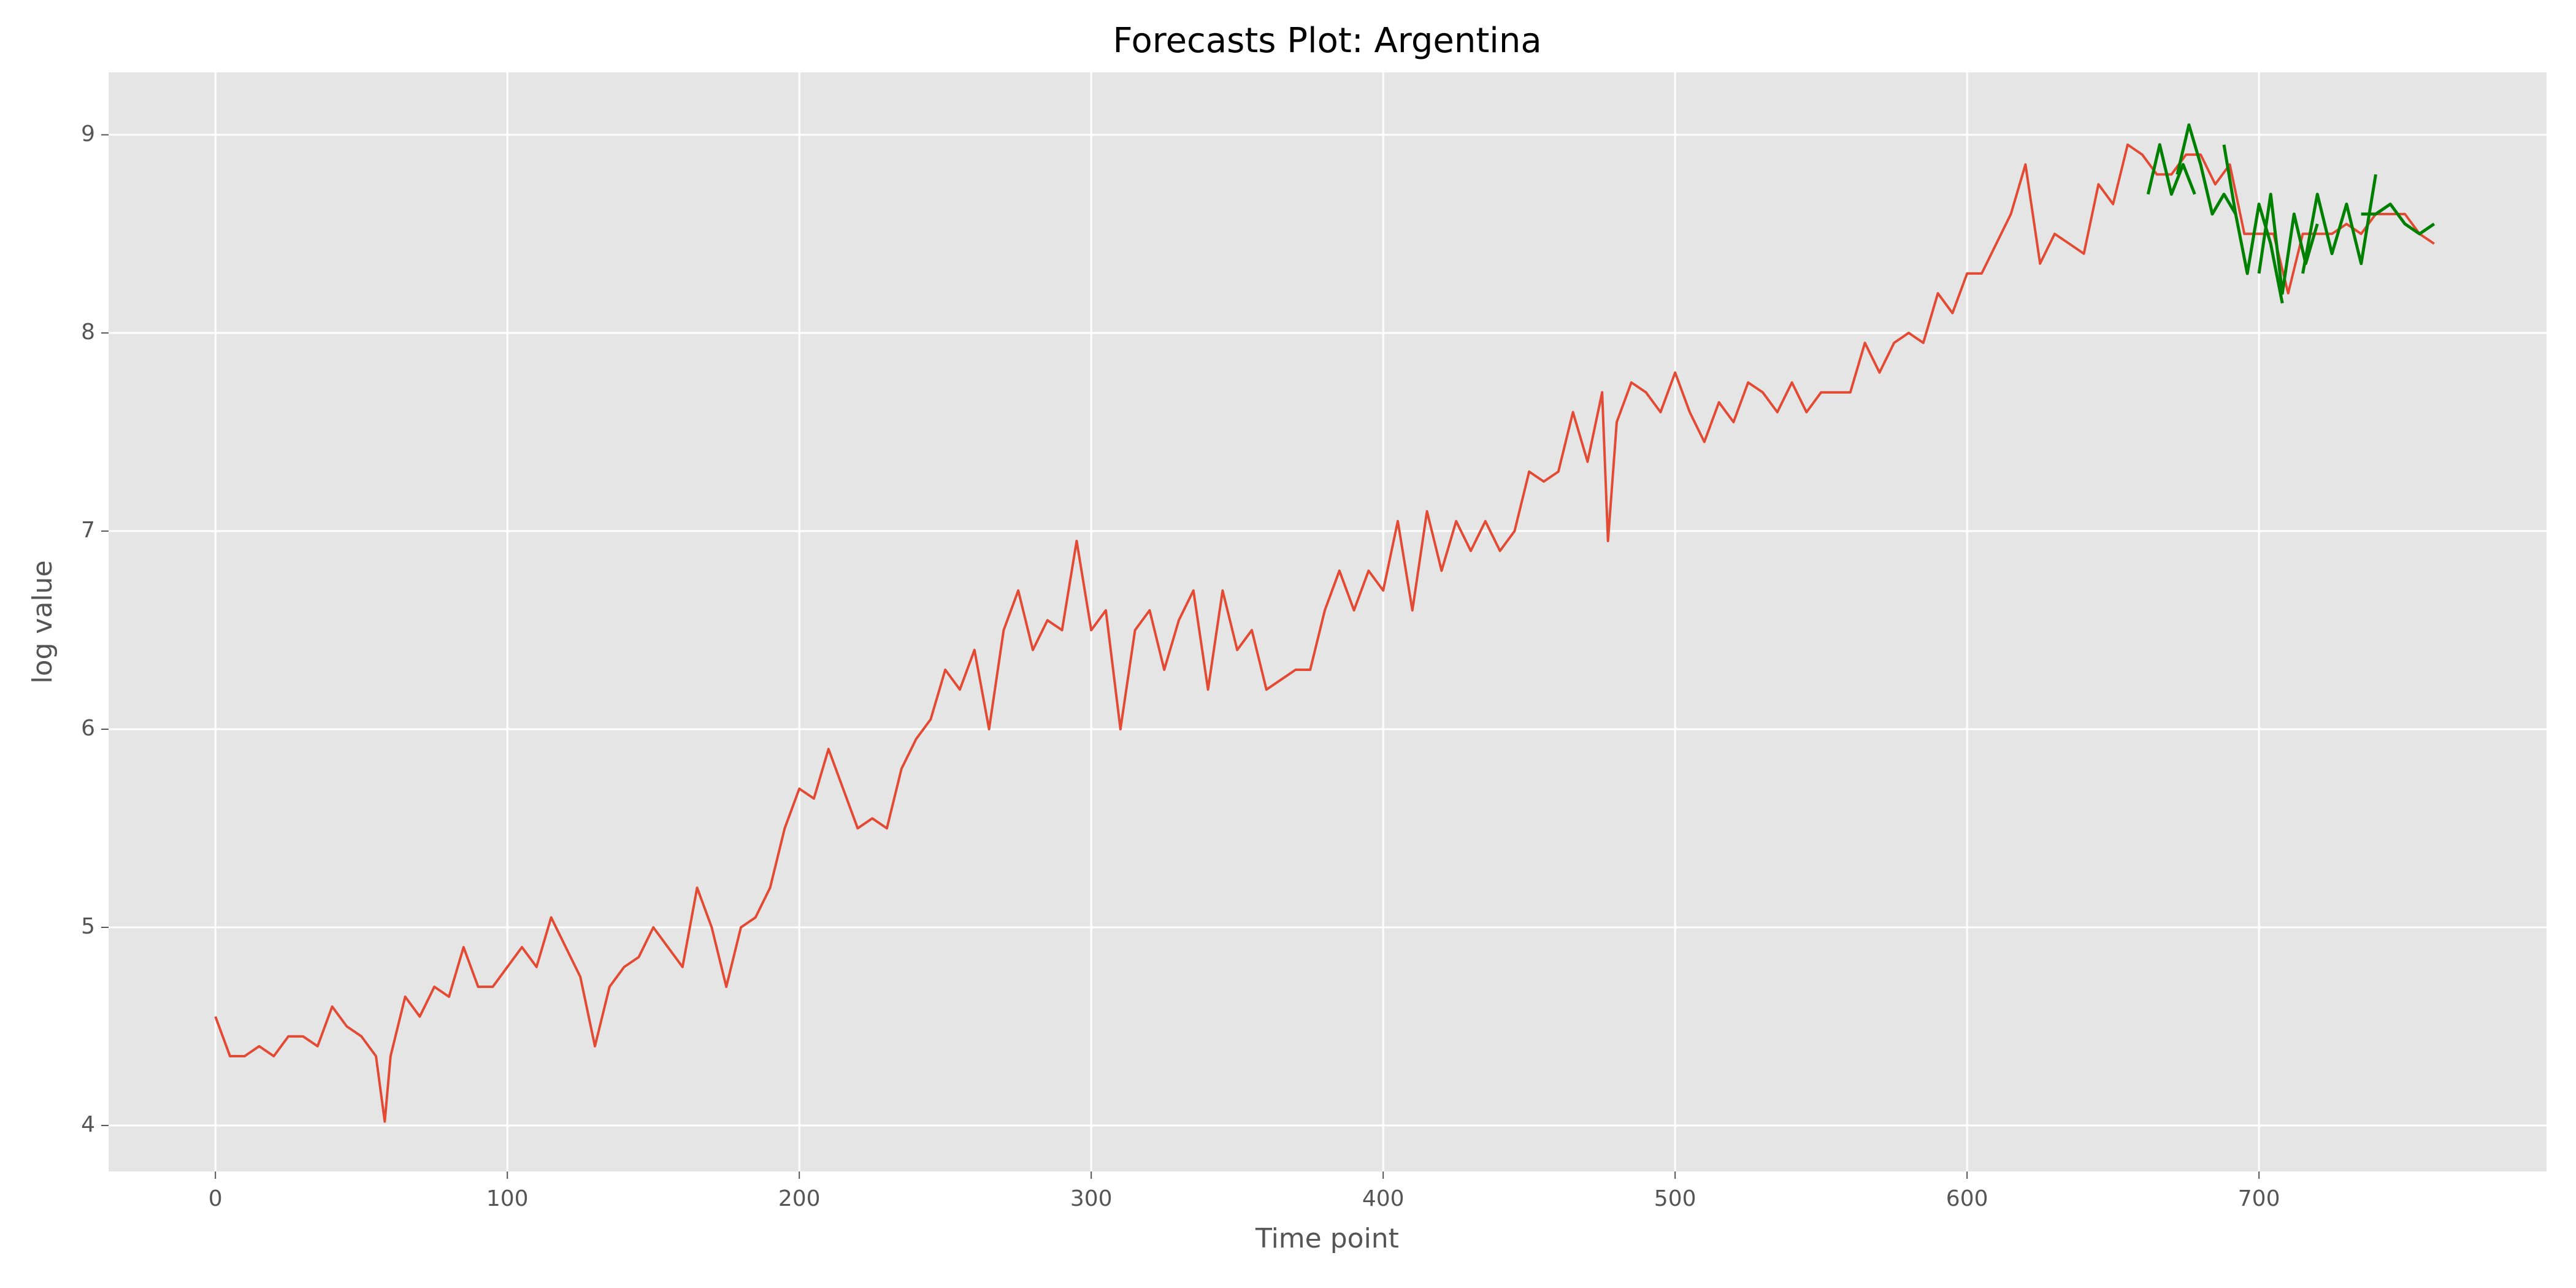  What do you see at coordinates (1675, 1198) in the screenshot?
I see `x-tick-label: 500` at bounding box center [1675, 1198].